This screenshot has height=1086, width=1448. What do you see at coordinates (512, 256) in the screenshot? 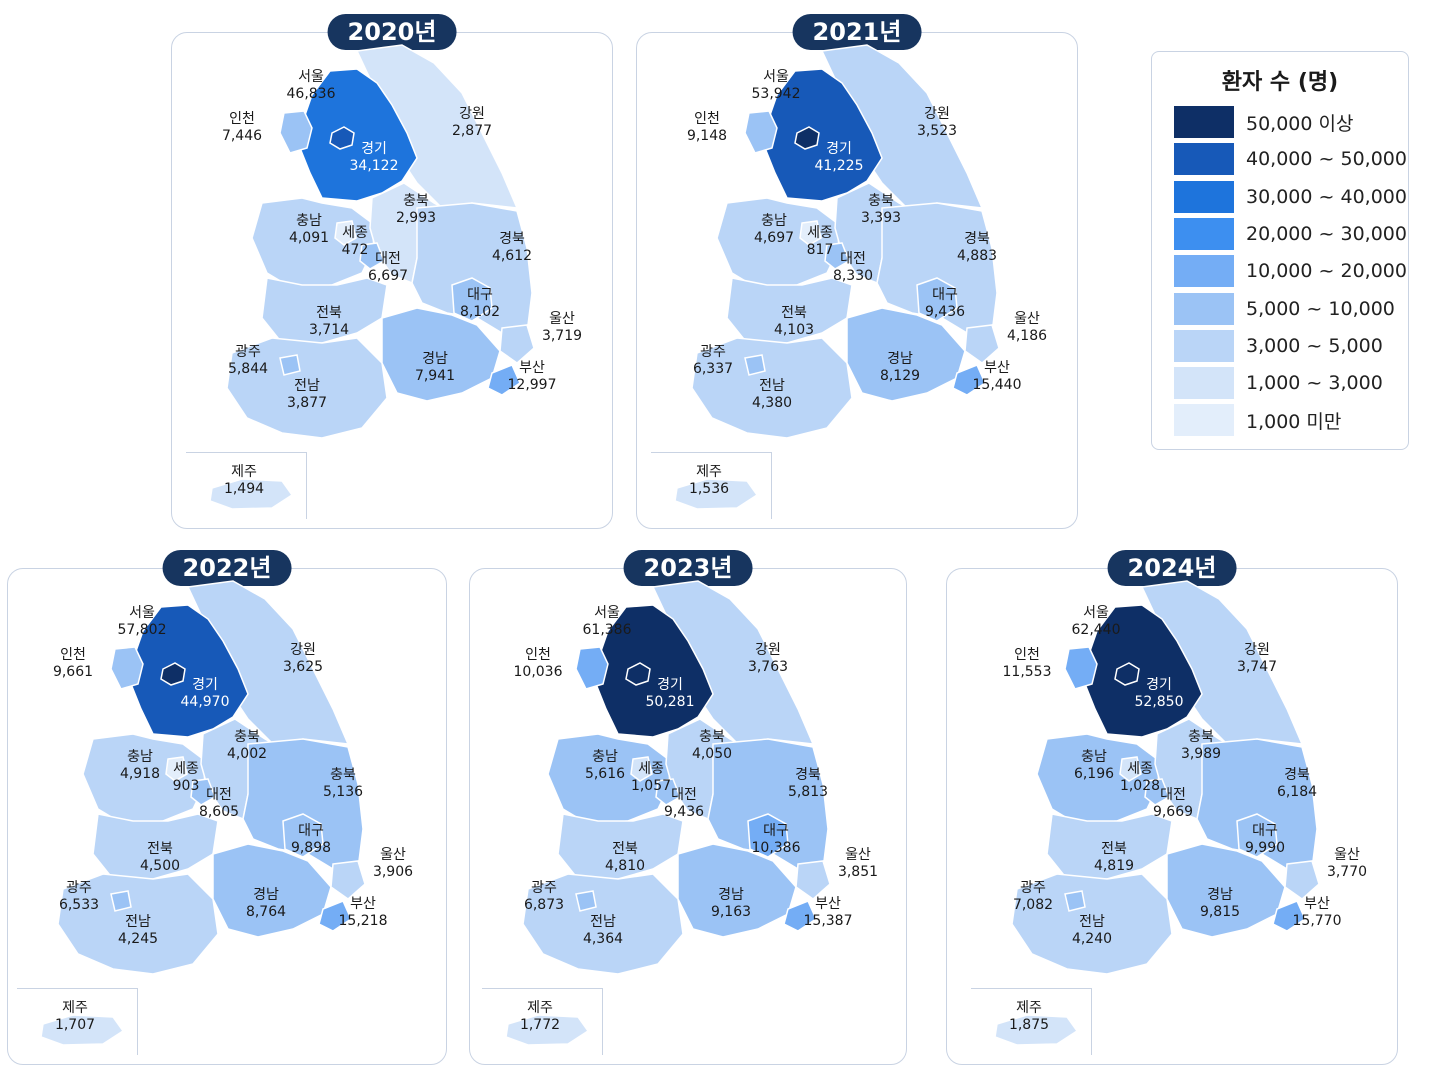
I see `region-value: 4,612` at bounding box center [512, 256].